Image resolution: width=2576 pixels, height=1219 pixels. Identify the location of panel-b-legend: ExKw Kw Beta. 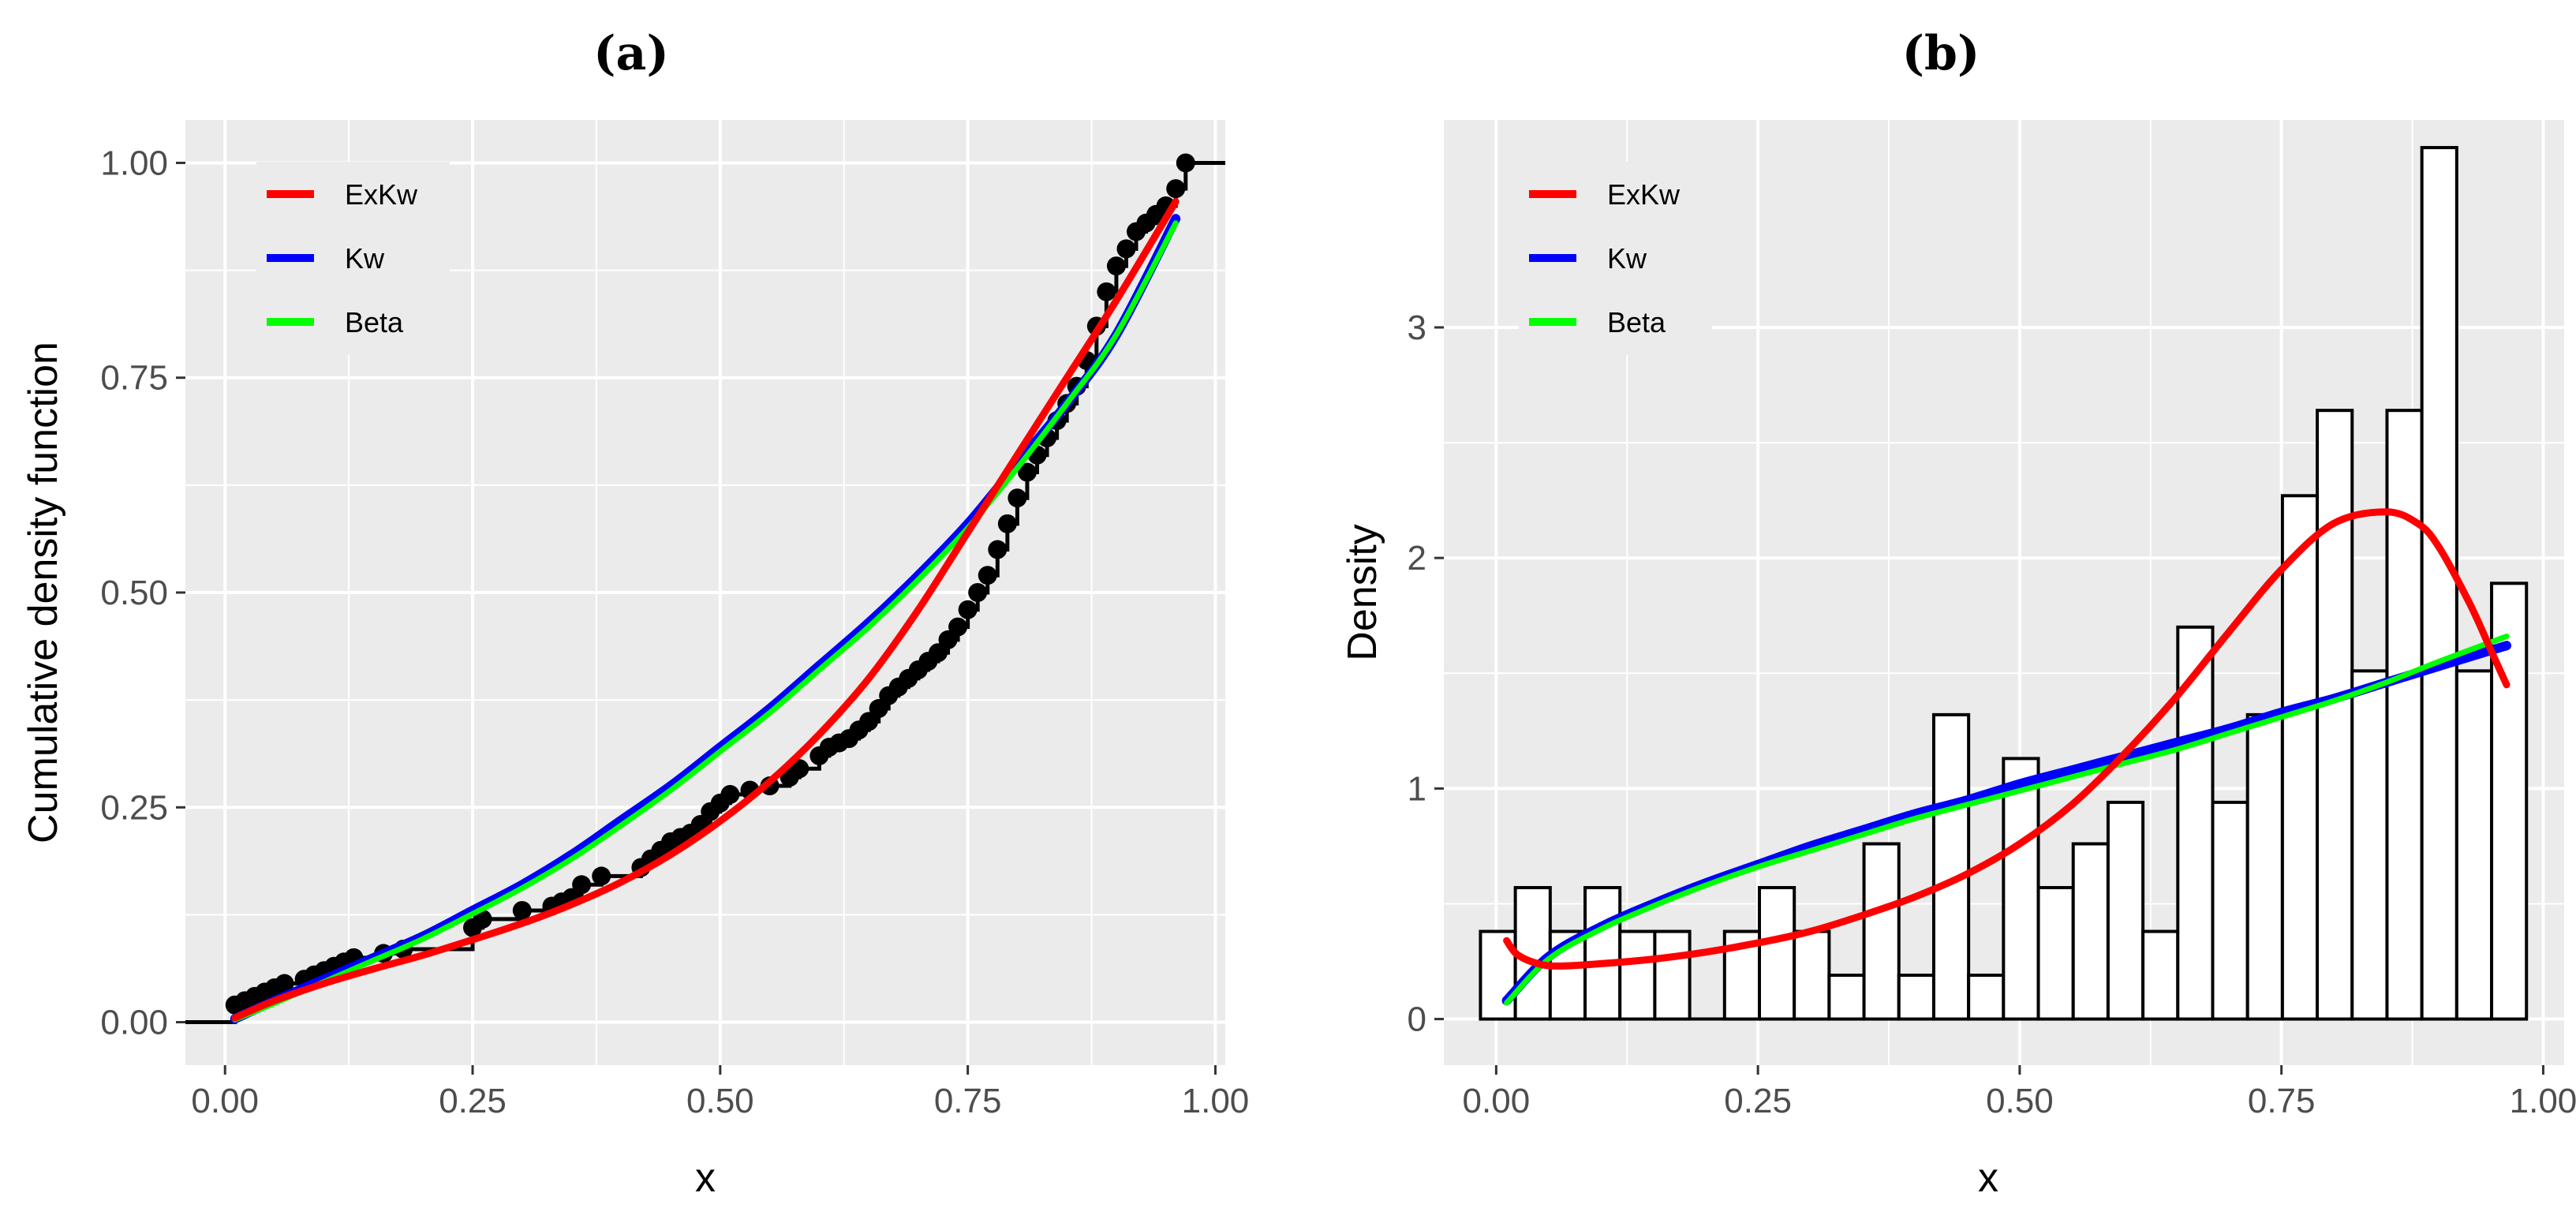
(1615, 258).